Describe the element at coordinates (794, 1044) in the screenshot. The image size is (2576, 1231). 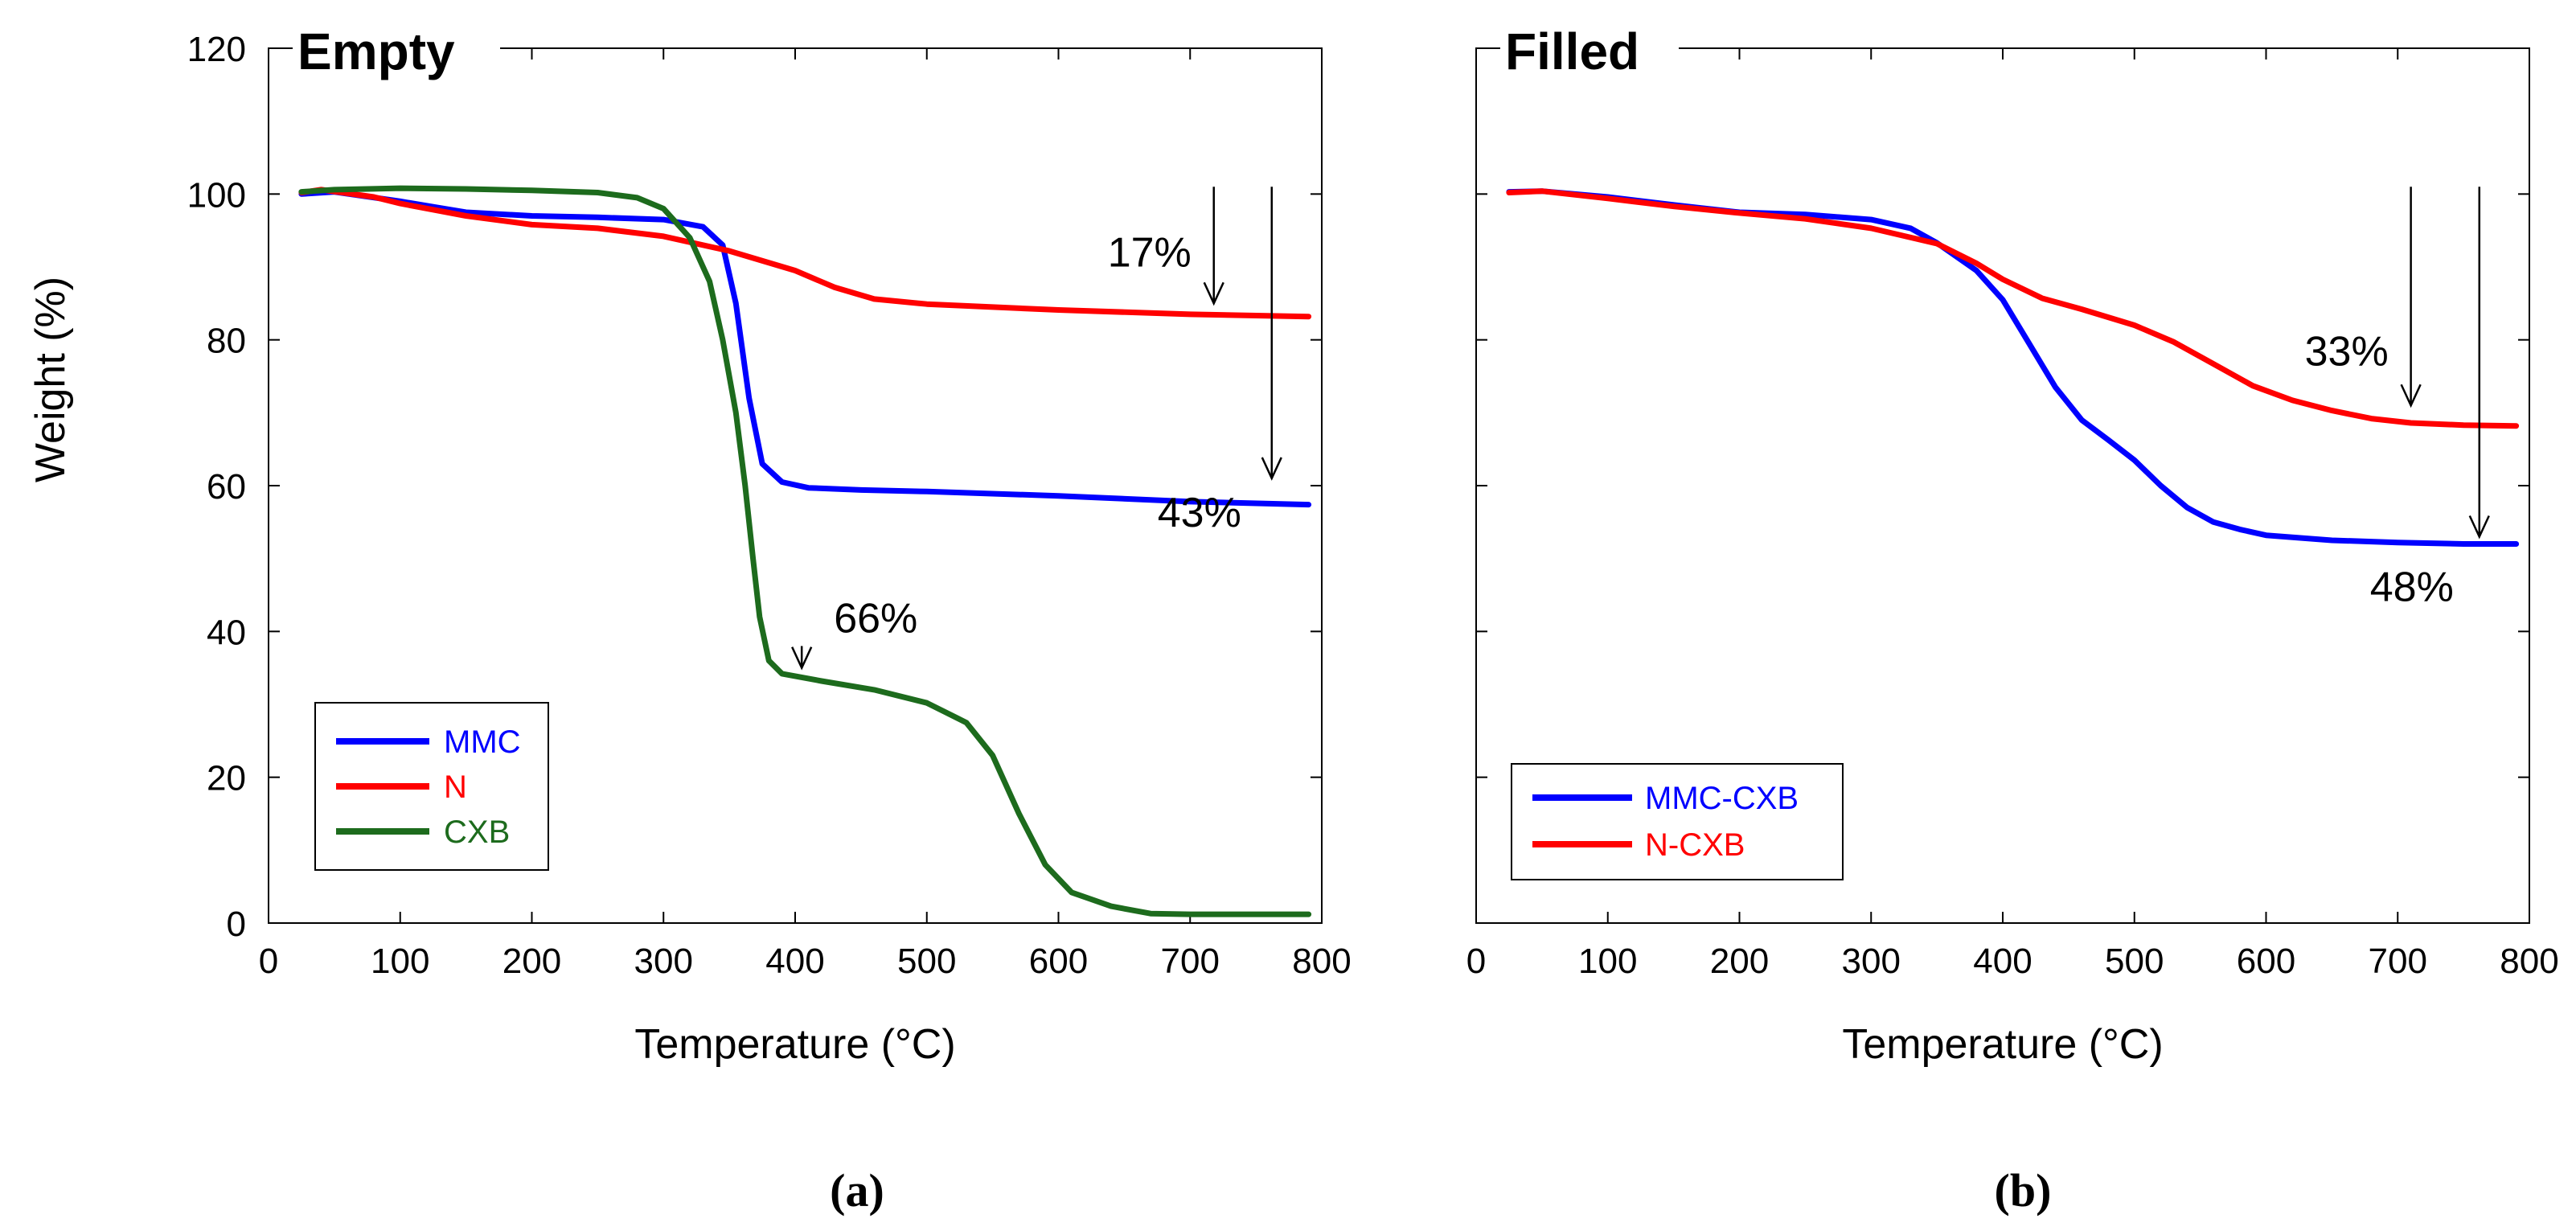
I see `x-axis-title-a: Temperature (°C)` at that location.